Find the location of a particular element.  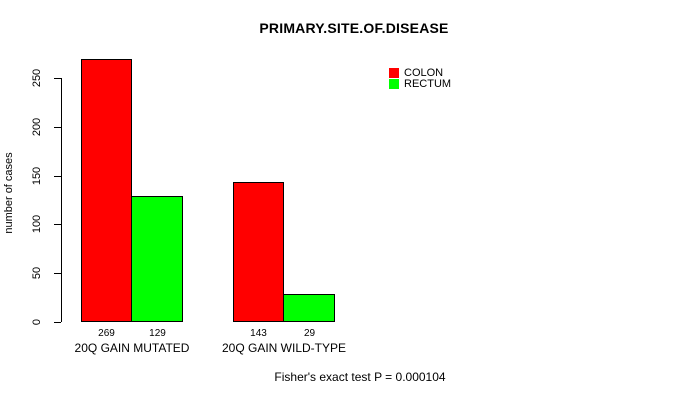

bar-value-label: 29 is located at coordinates (309, 333).